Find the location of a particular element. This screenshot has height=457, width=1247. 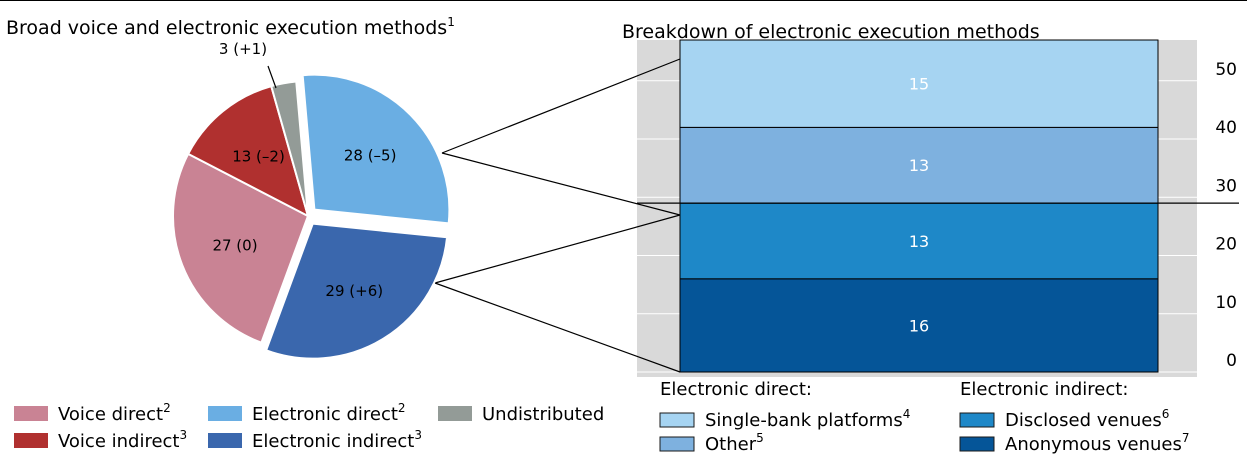

y-tick-label-10: 10 is located at coordinates (1226, 303).